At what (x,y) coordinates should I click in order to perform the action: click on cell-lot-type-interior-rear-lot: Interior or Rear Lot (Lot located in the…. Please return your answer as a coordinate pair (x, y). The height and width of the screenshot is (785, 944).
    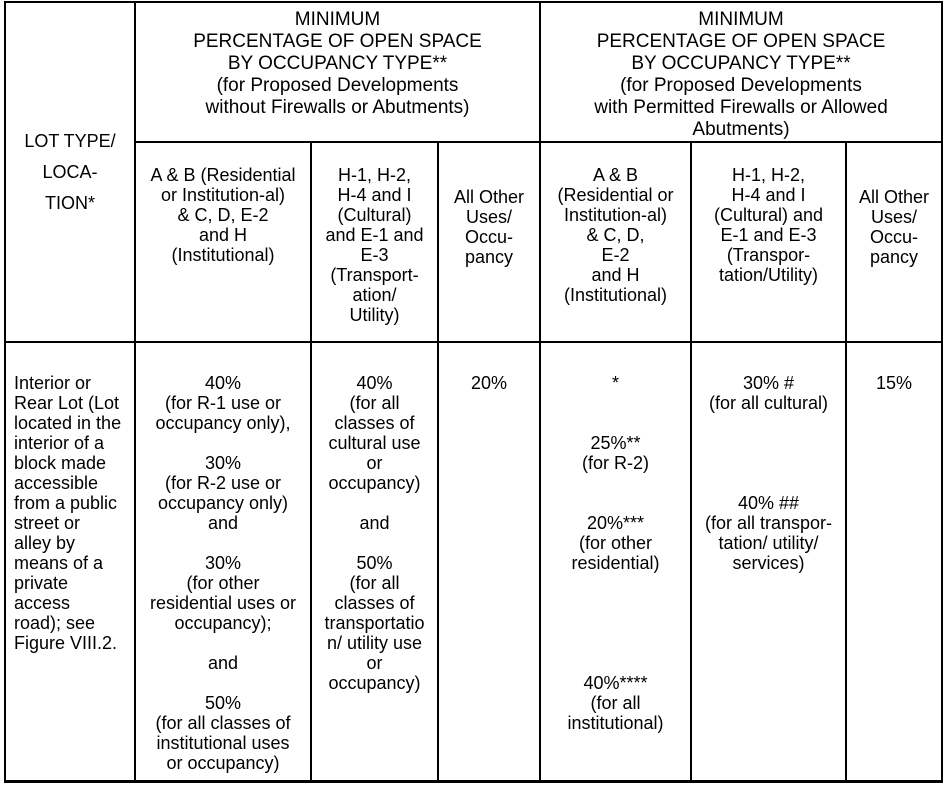
    Looking at the image, I should click on (70, 562).